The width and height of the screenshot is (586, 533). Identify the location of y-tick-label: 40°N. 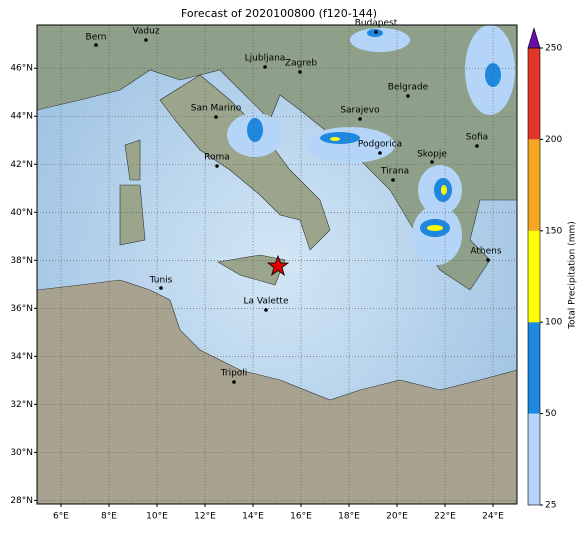
(21, 213).